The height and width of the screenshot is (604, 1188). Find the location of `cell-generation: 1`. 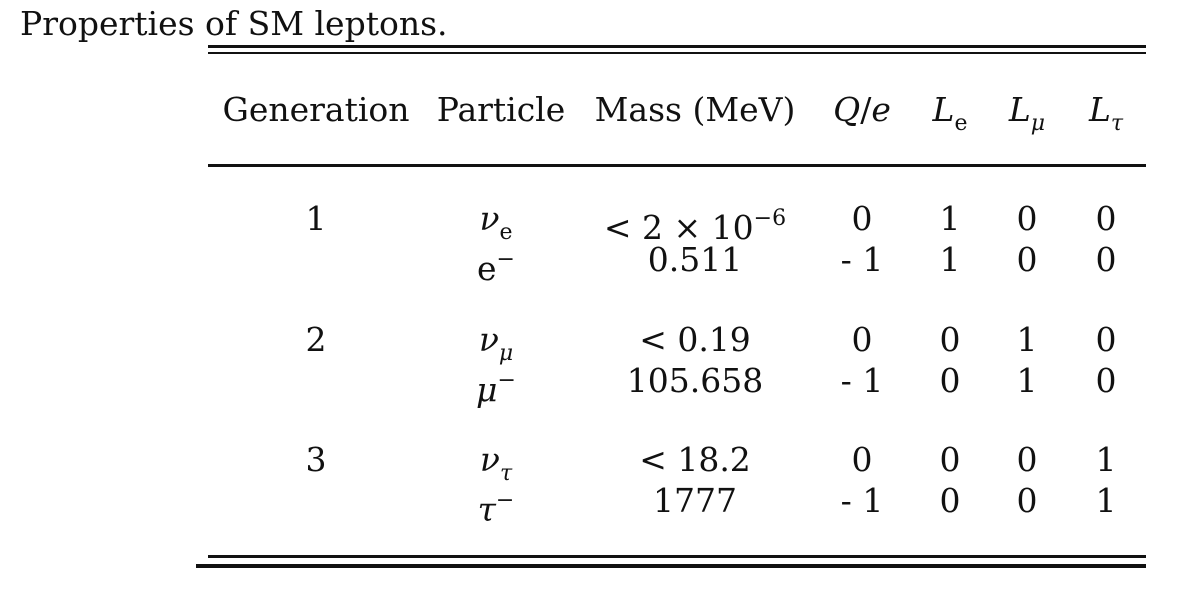

cell-generation: 1 is located at coordinates (316, 218).